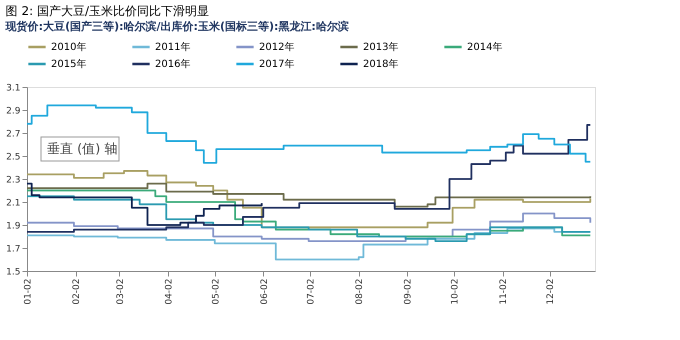 The height and width of the screenshot is (340, 680). I want to click on y-tick-label: 2.9, so click(13, 111).